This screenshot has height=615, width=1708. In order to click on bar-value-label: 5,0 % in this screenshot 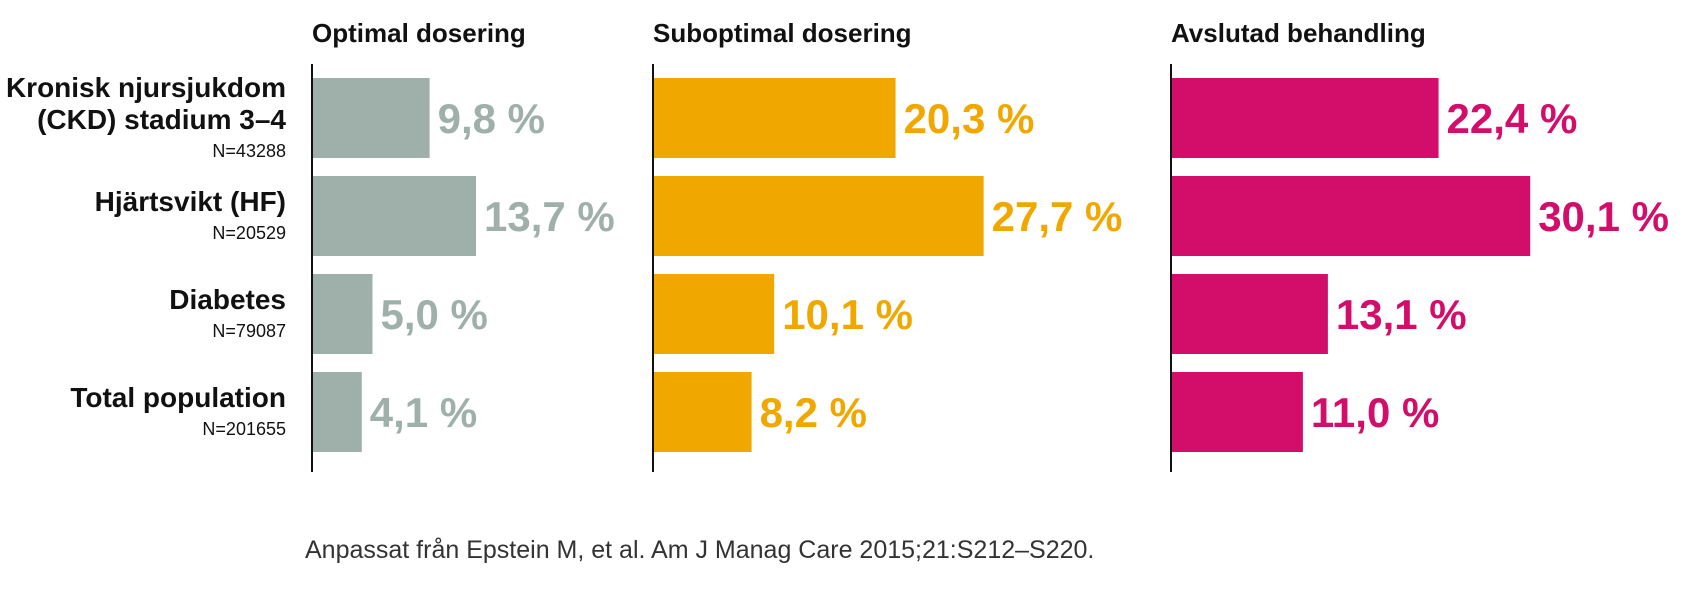, I will do `click(434, 314)`.